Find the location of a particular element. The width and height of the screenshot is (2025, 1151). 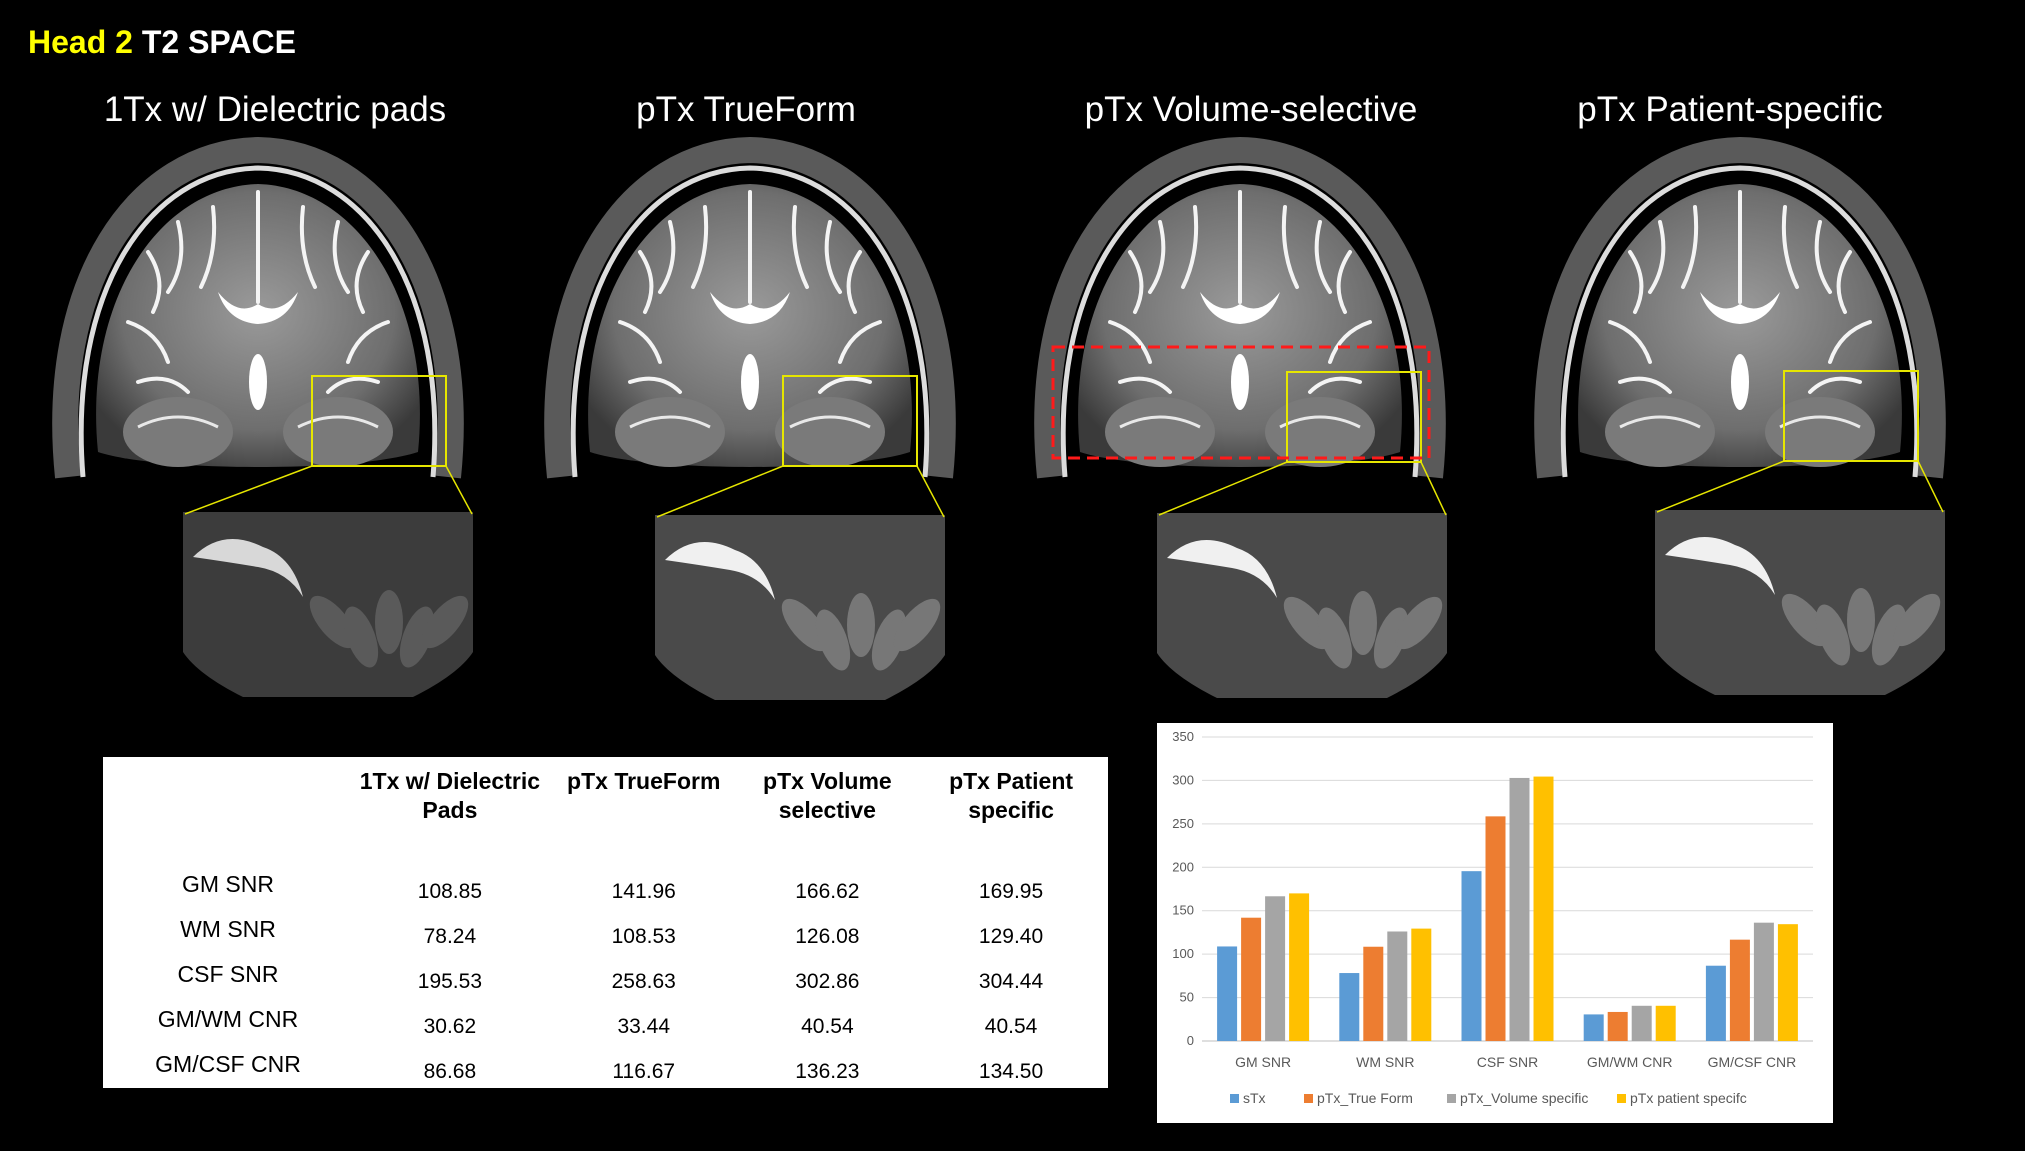

y-tick-label: 200 is located at coordinates (1183, 866).